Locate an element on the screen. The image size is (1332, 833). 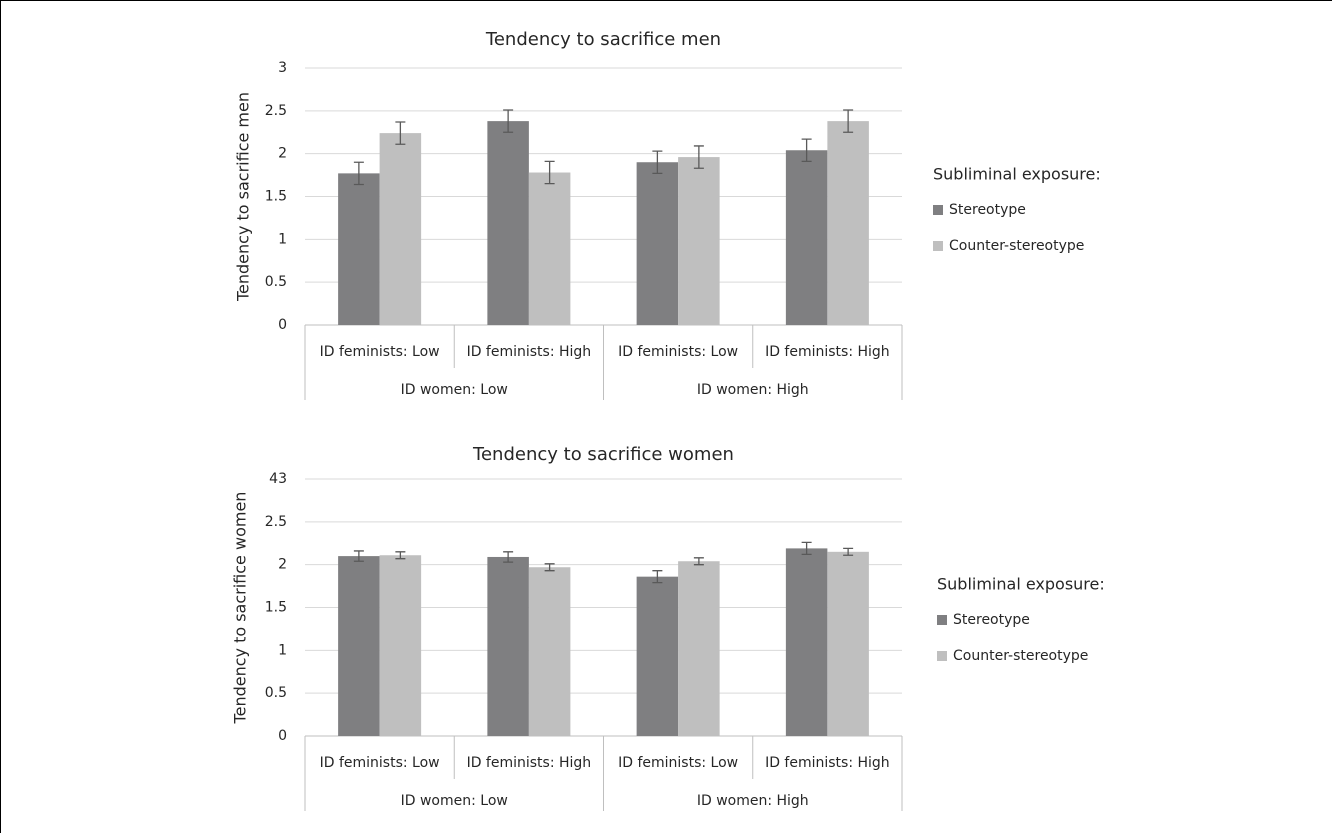
y-tick-label: 3 is located at coordinates (282, 68).